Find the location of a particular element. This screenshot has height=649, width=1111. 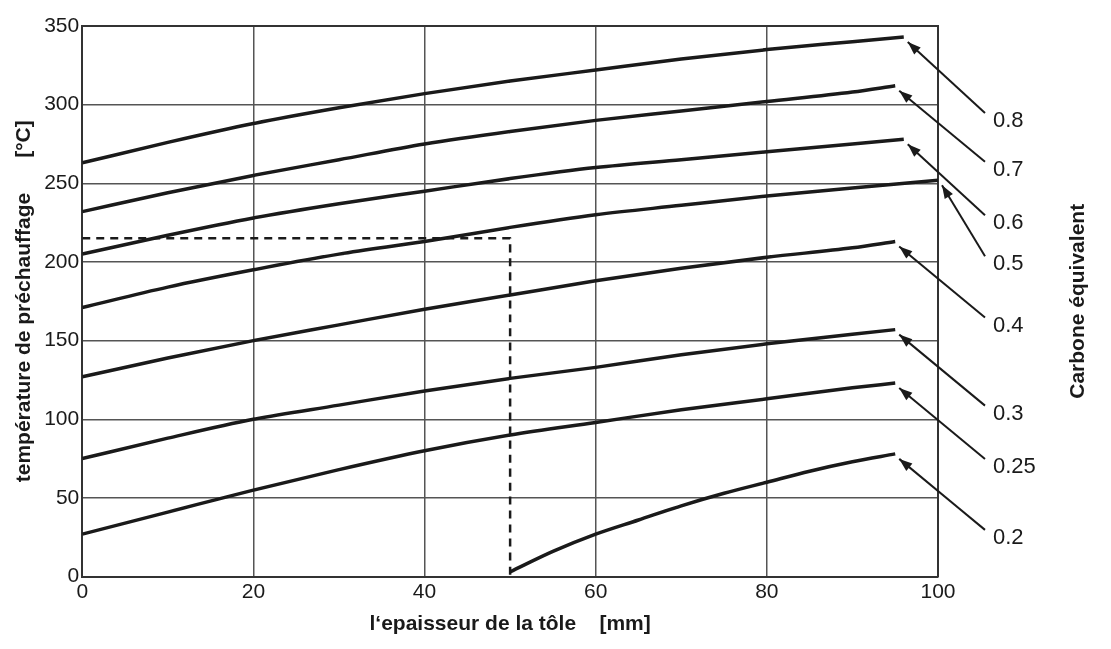

text: 0.7 is located at coordinates (1008, 168).